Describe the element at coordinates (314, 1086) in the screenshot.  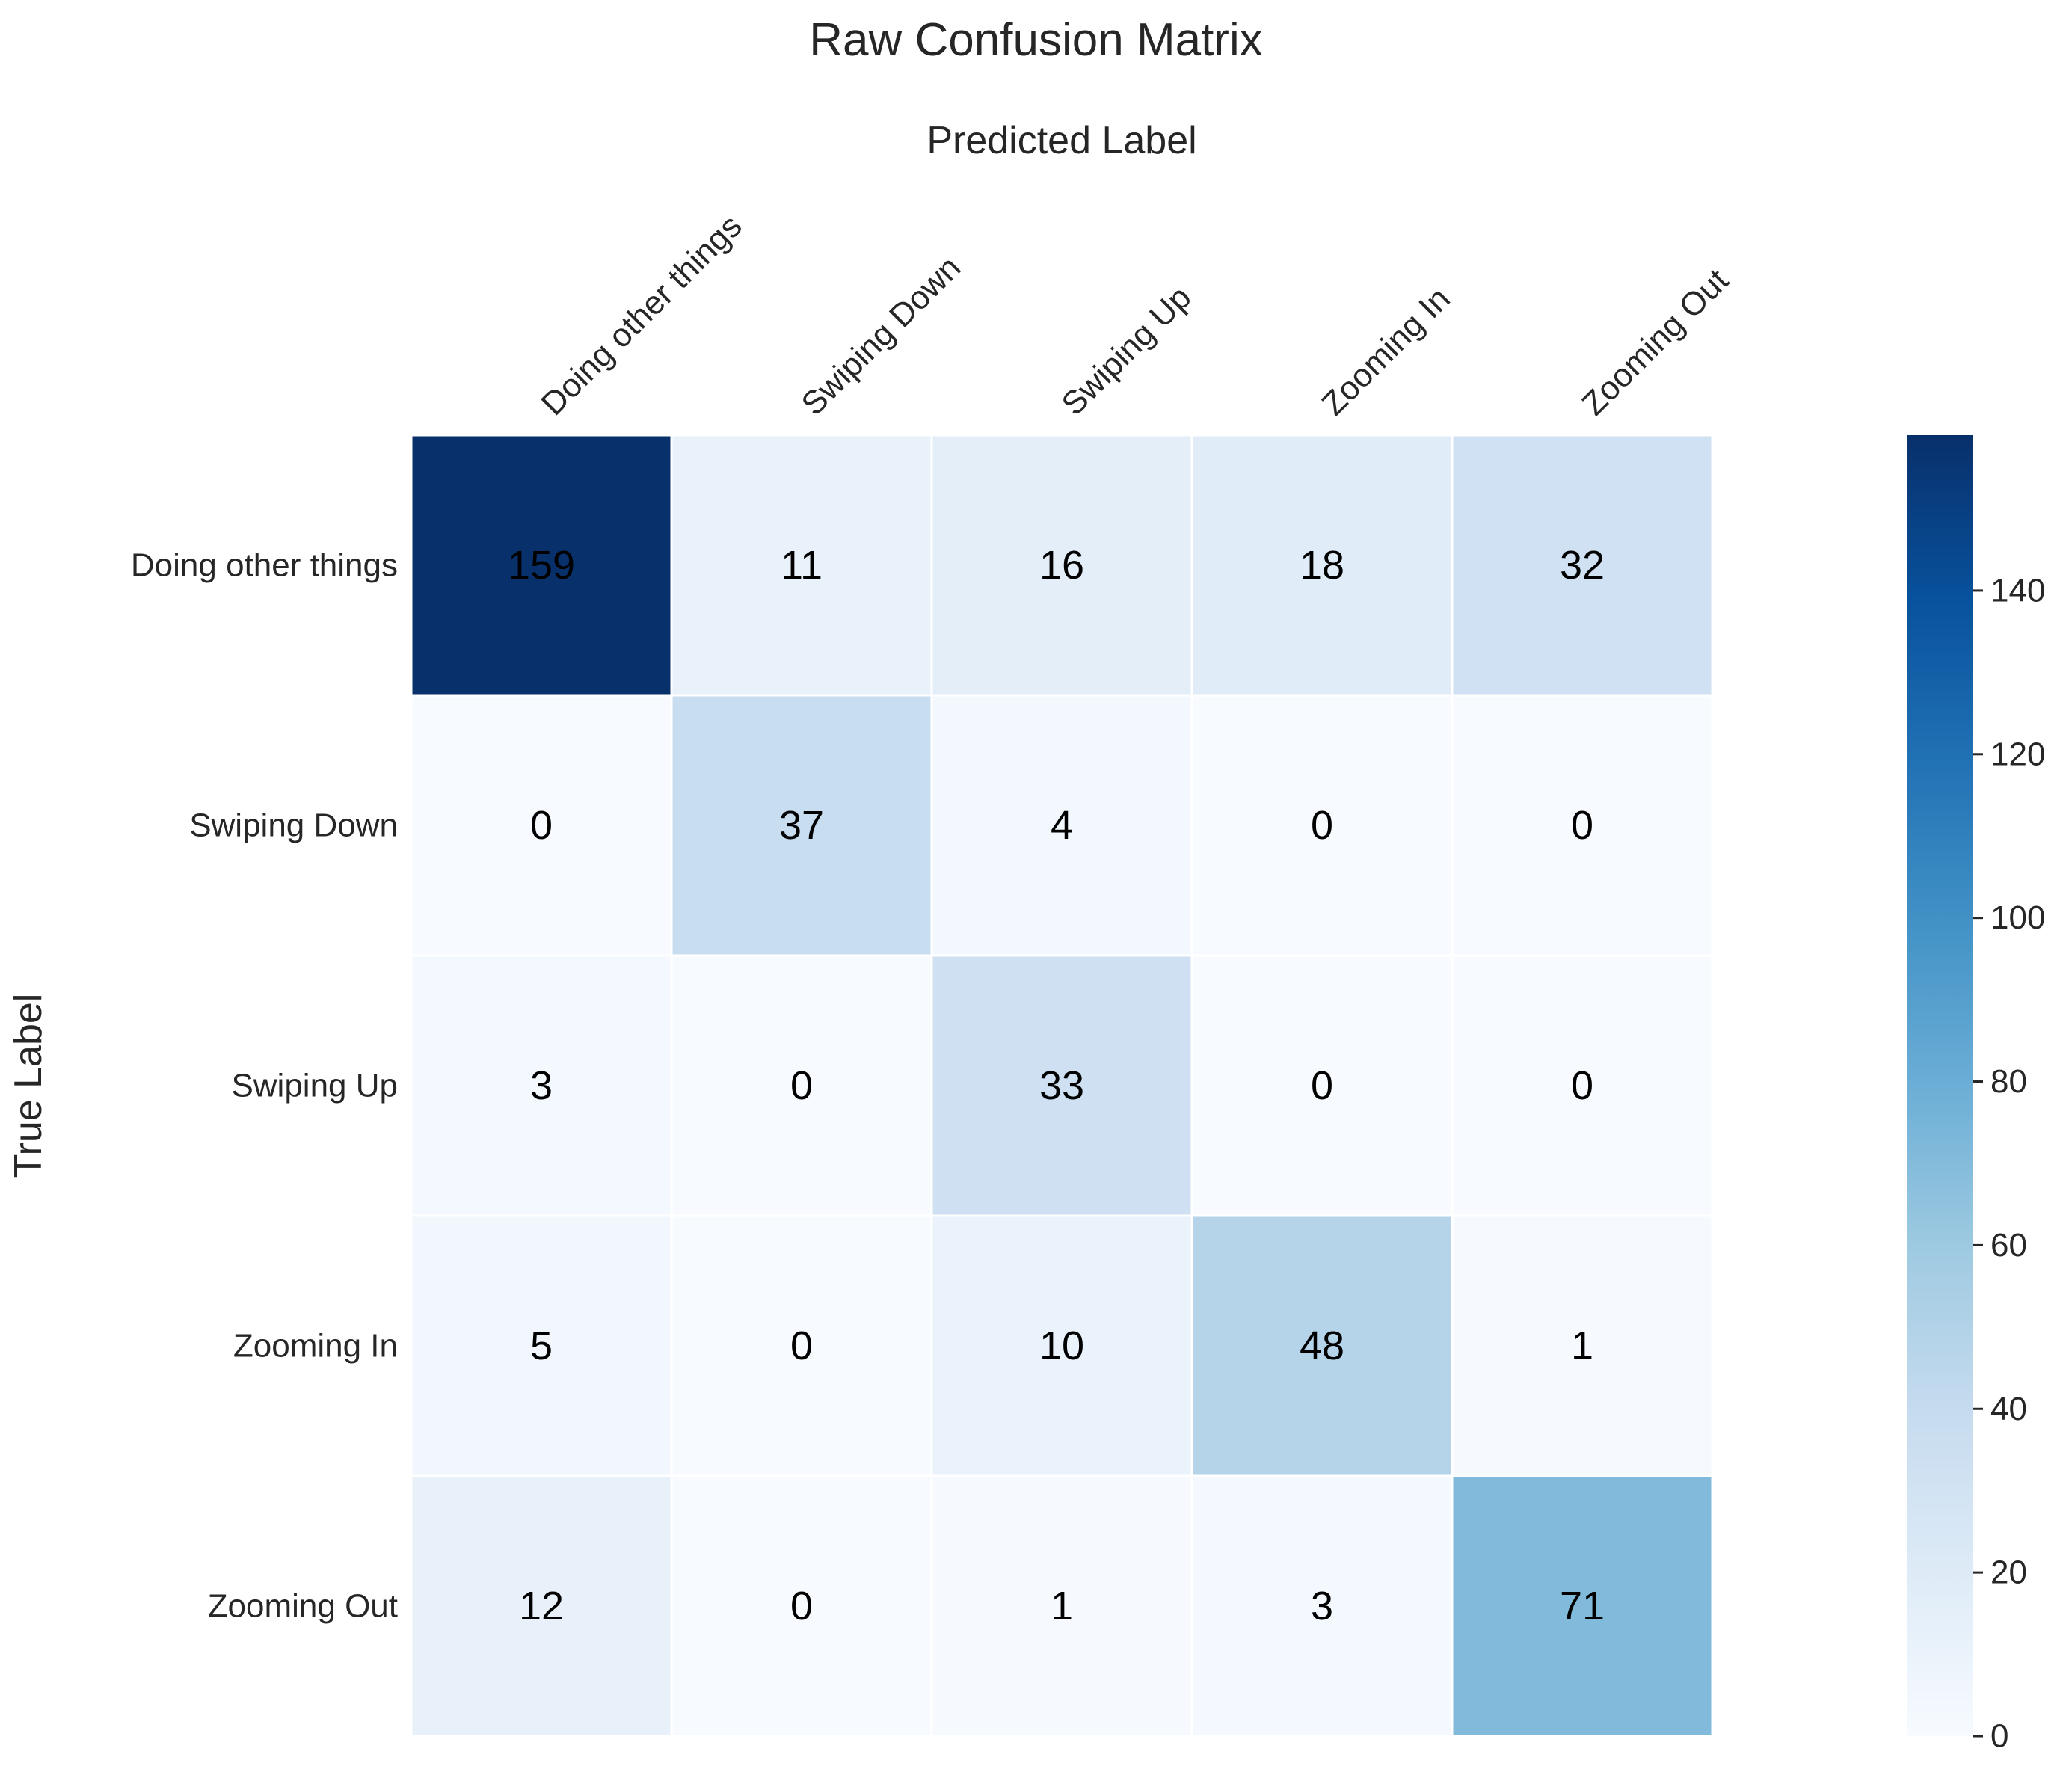
I see `y-tick-label: Swiping Up` at that location.